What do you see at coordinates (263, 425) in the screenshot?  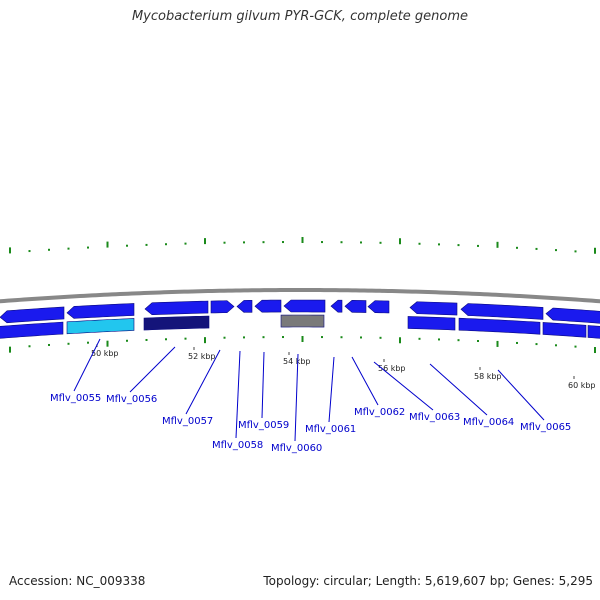 I see `gene-label: Mflv_0059` at bounding box center [263, 425].